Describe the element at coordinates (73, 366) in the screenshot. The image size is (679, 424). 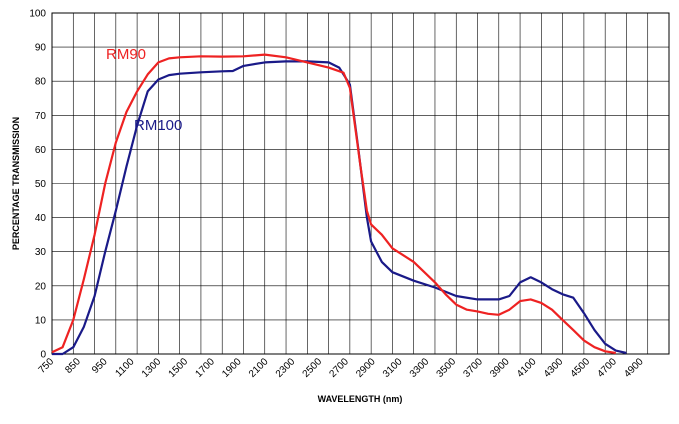
I see `x-tick-label: 850` at that location.